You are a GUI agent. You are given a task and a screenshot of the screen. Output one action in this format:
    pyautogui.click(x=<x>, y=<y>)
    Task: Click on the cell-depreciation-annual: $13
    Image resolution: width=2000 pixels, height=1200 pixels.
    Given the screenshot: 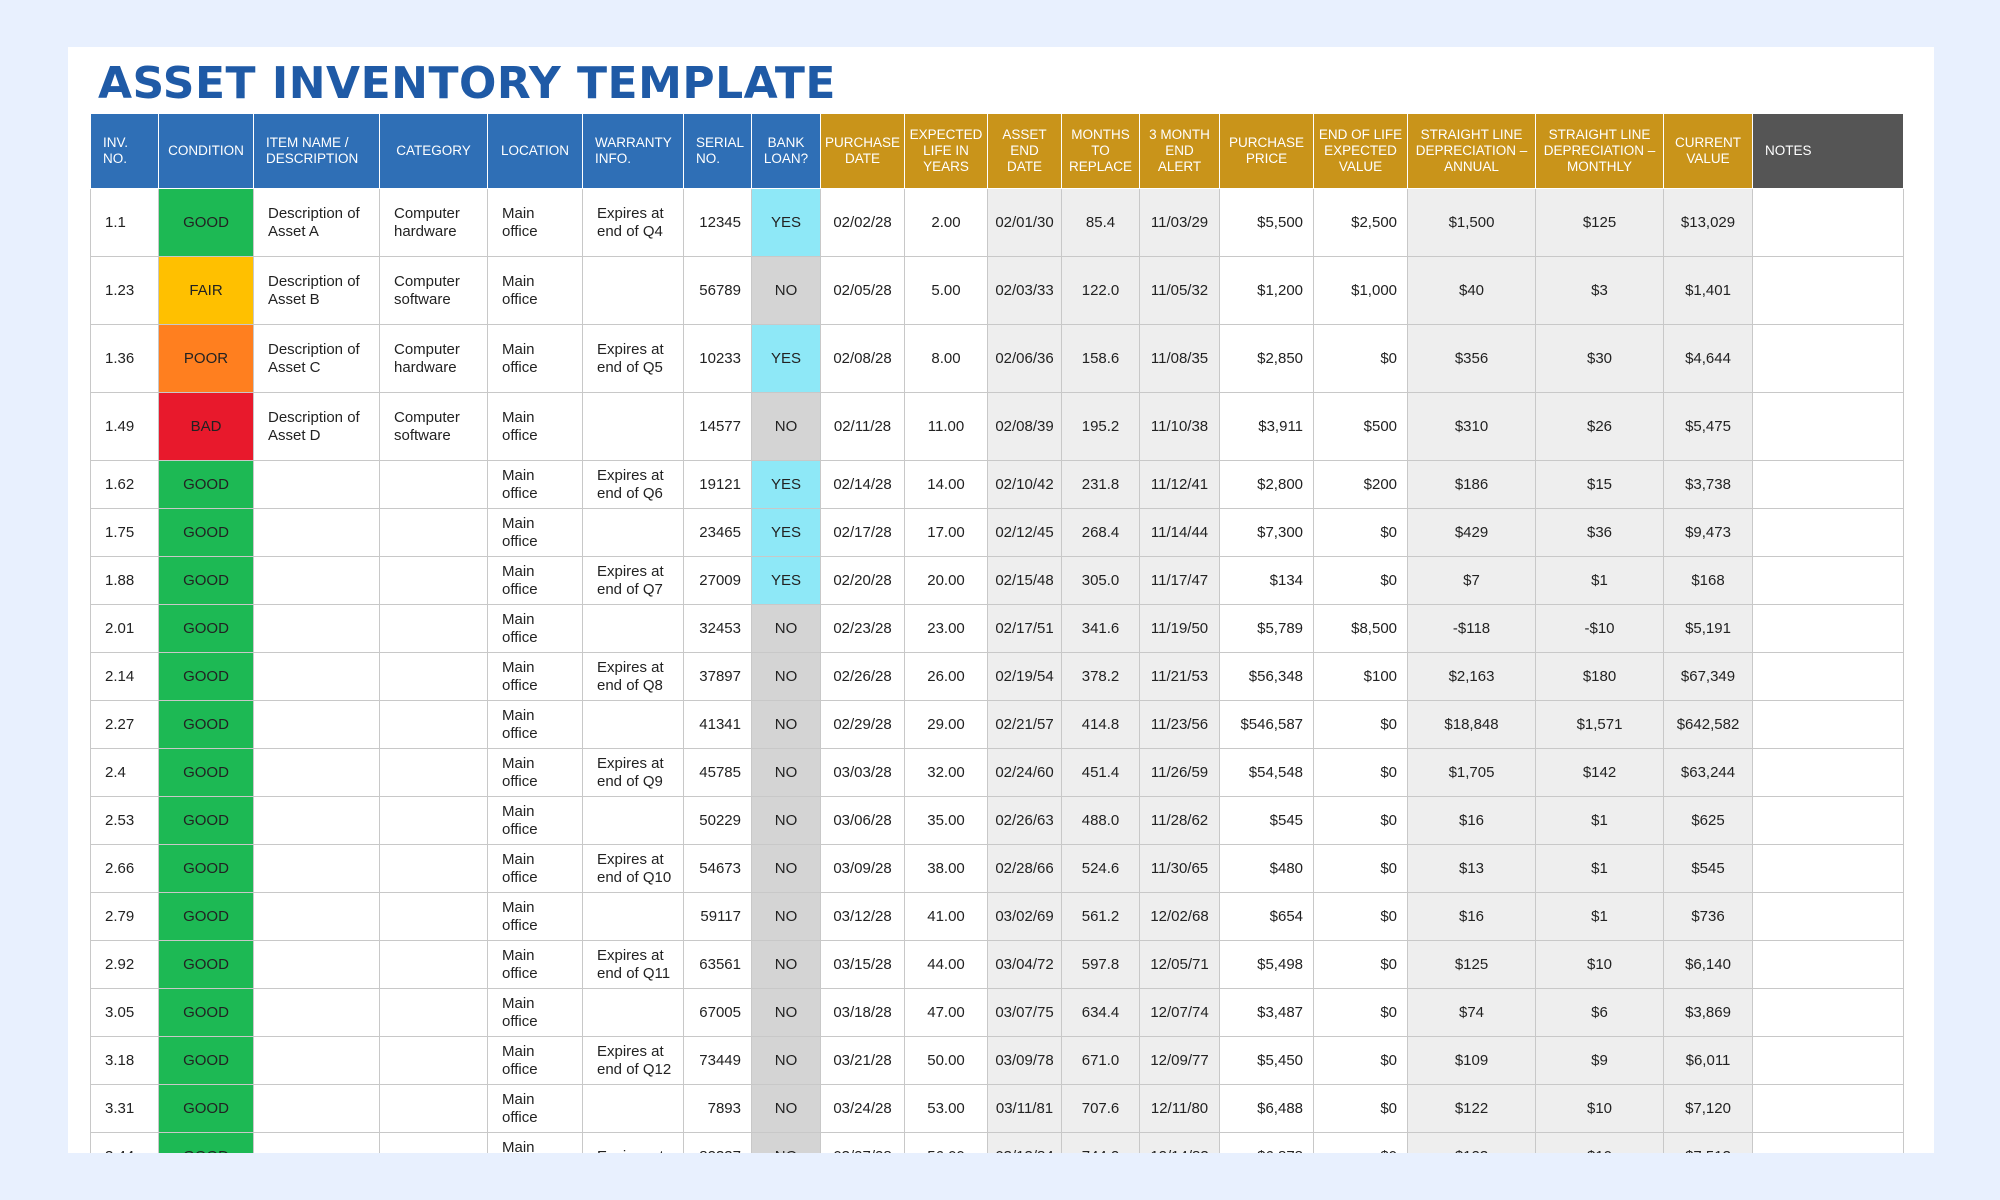 What is the action you would take?
    pyautogui.click(x=1472, y=868)
    